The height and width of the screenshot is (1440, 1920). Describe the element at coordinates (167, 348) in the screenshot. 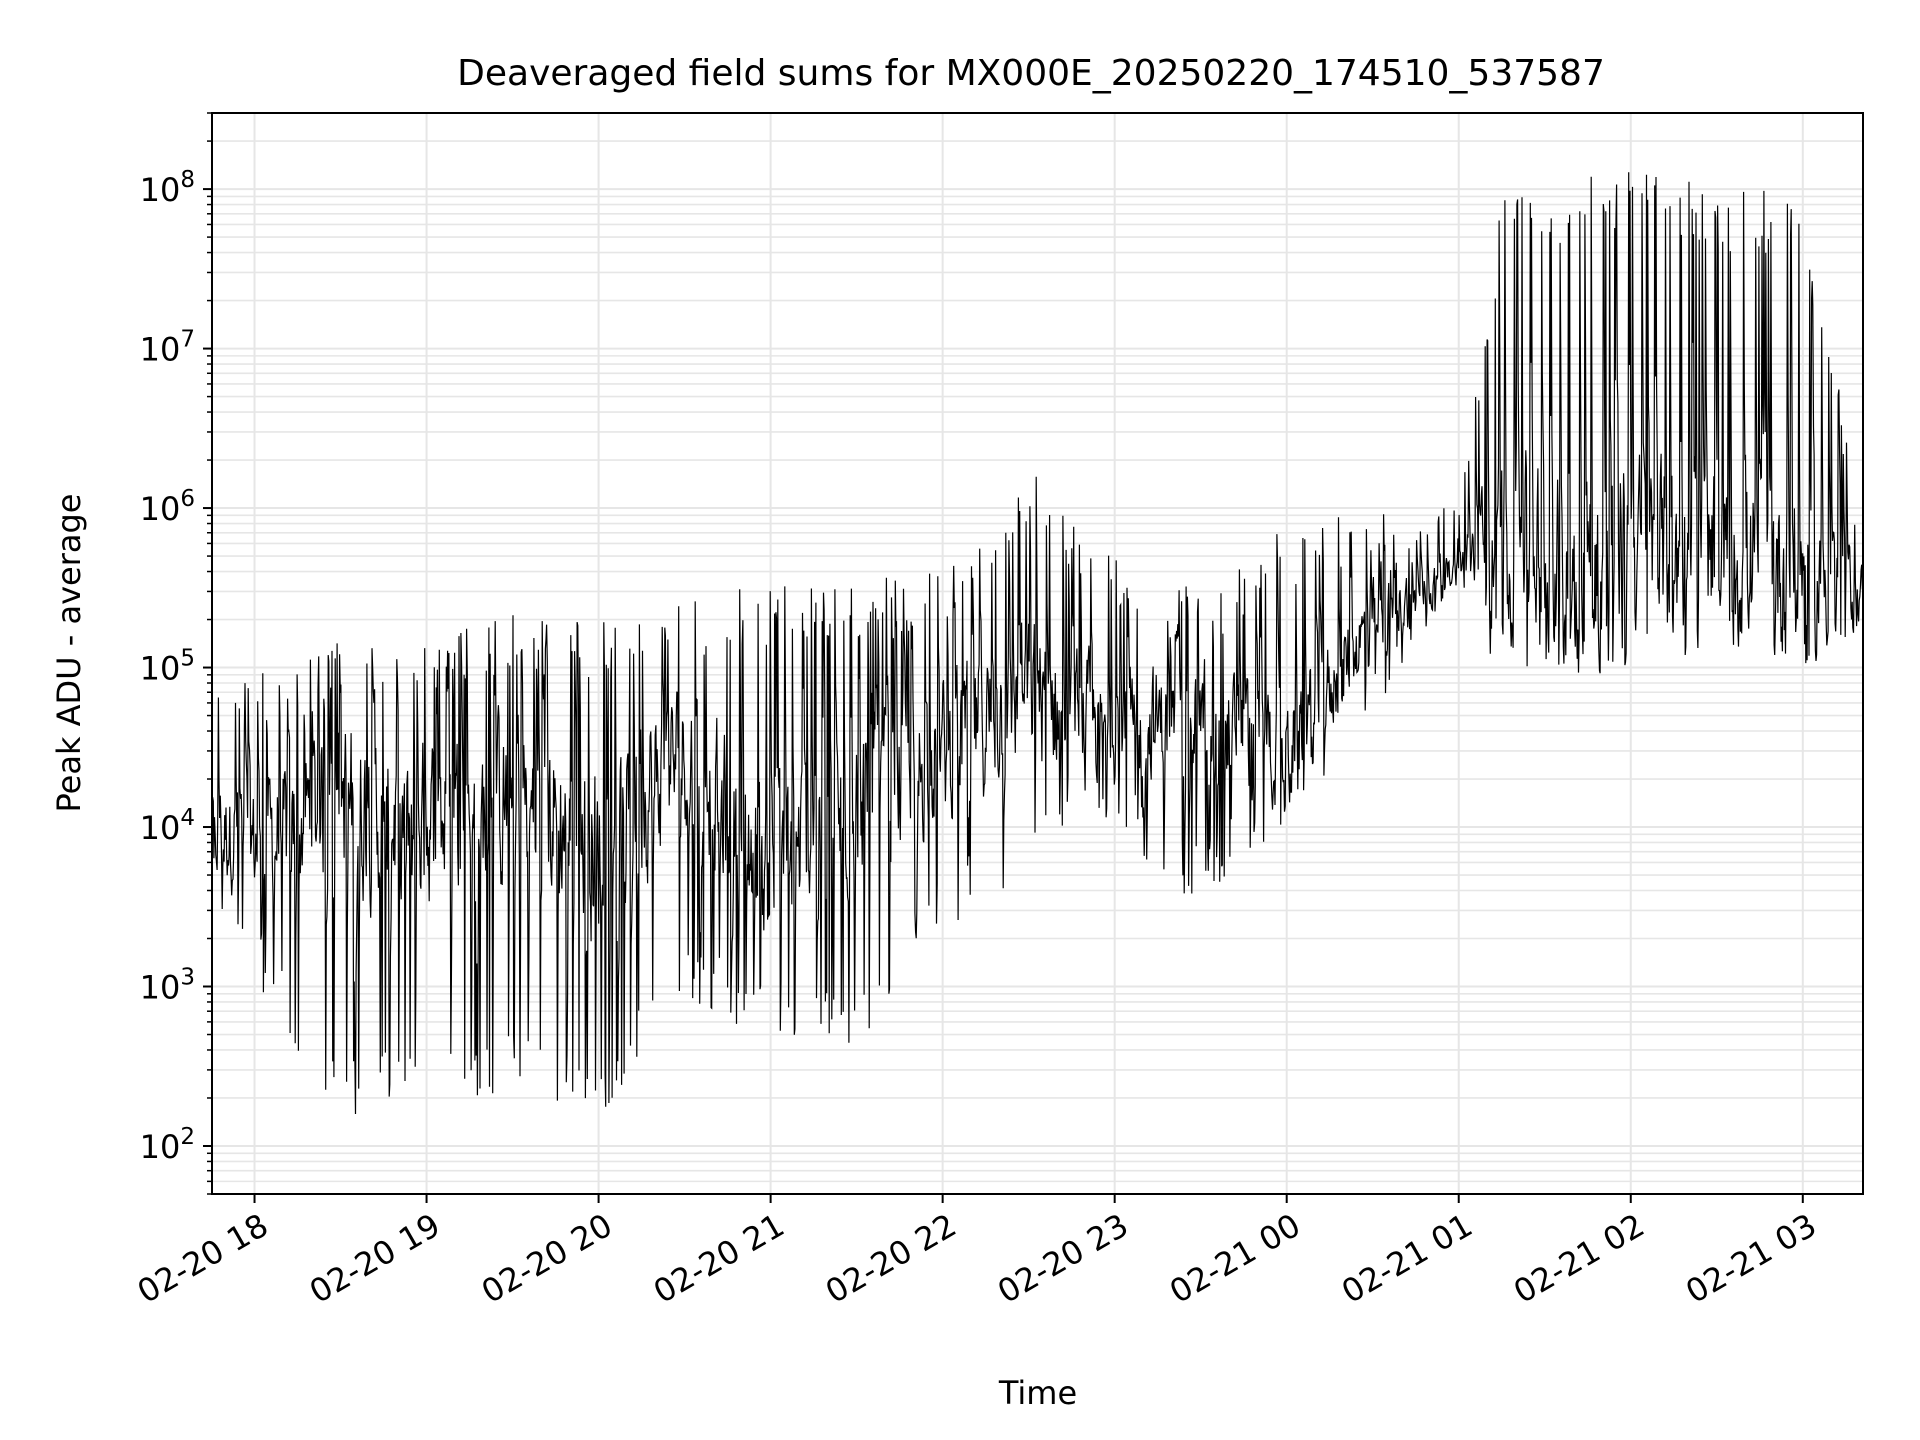

I see `y-tick-label: 10⁷` at that location.